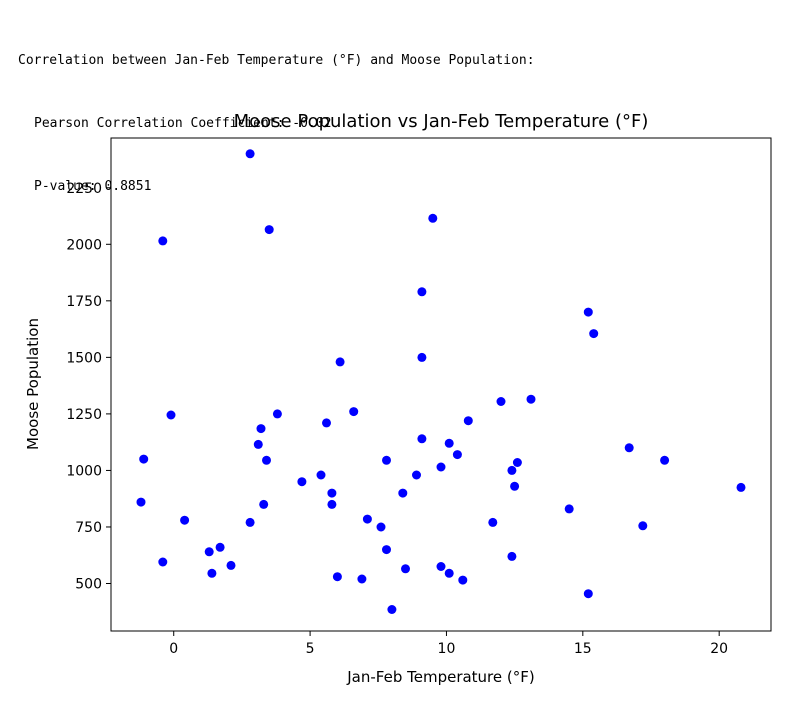  Describe the element at coordinates (447, 649) in the screenshot. I see `x-tick-label: 10` at that location.